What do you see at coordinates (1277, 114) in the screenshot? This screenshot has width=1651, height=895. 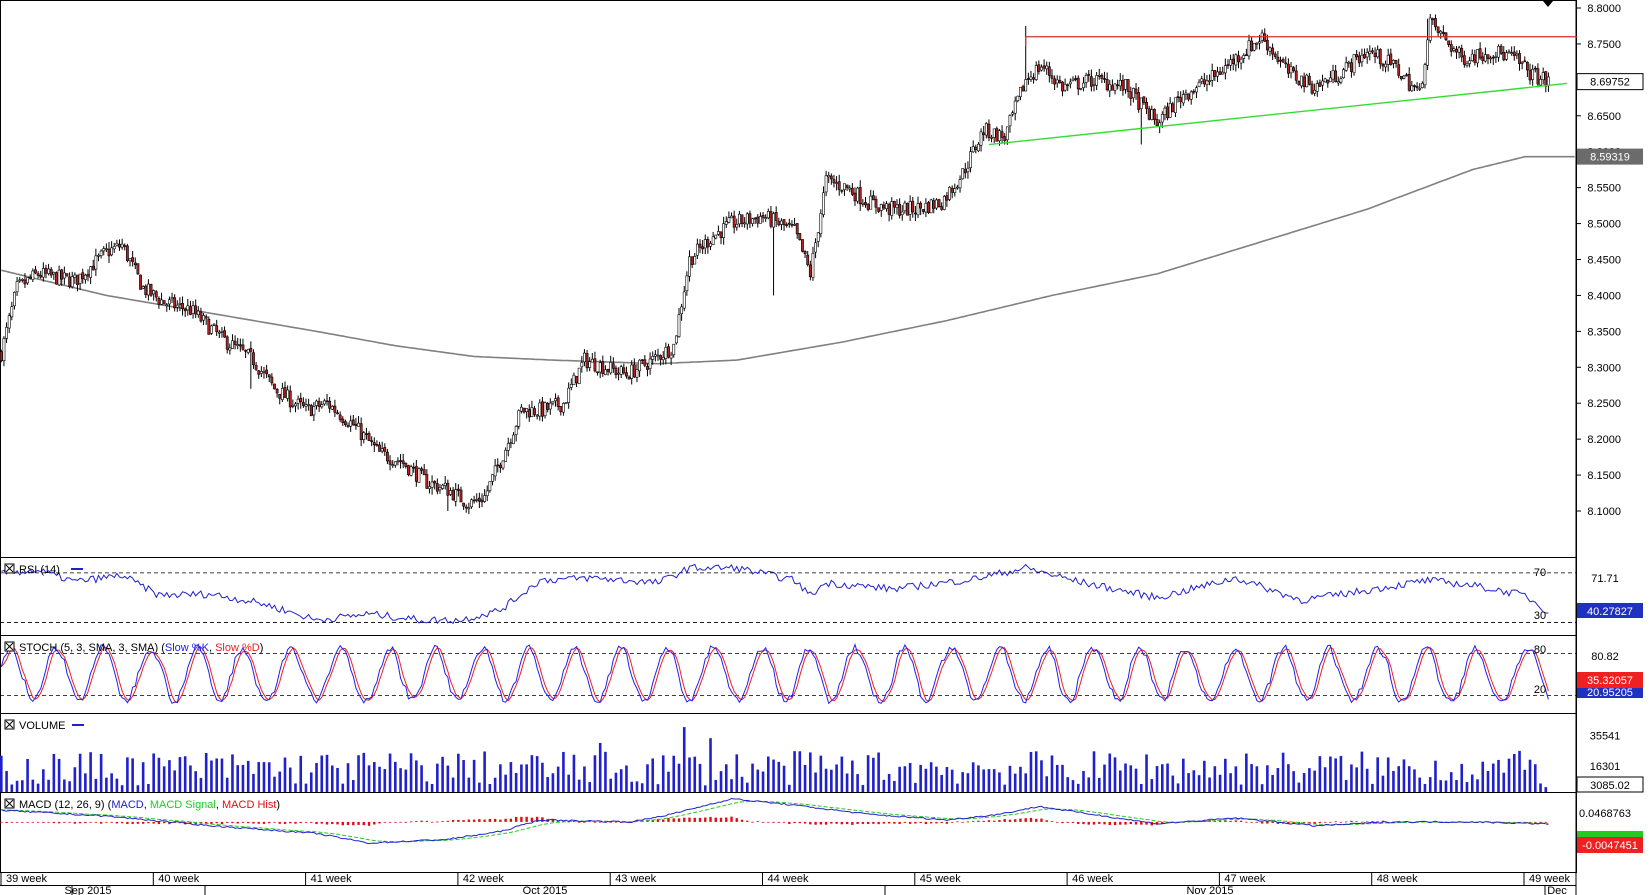 I see `support-line` at bounding box center [1277, 114].